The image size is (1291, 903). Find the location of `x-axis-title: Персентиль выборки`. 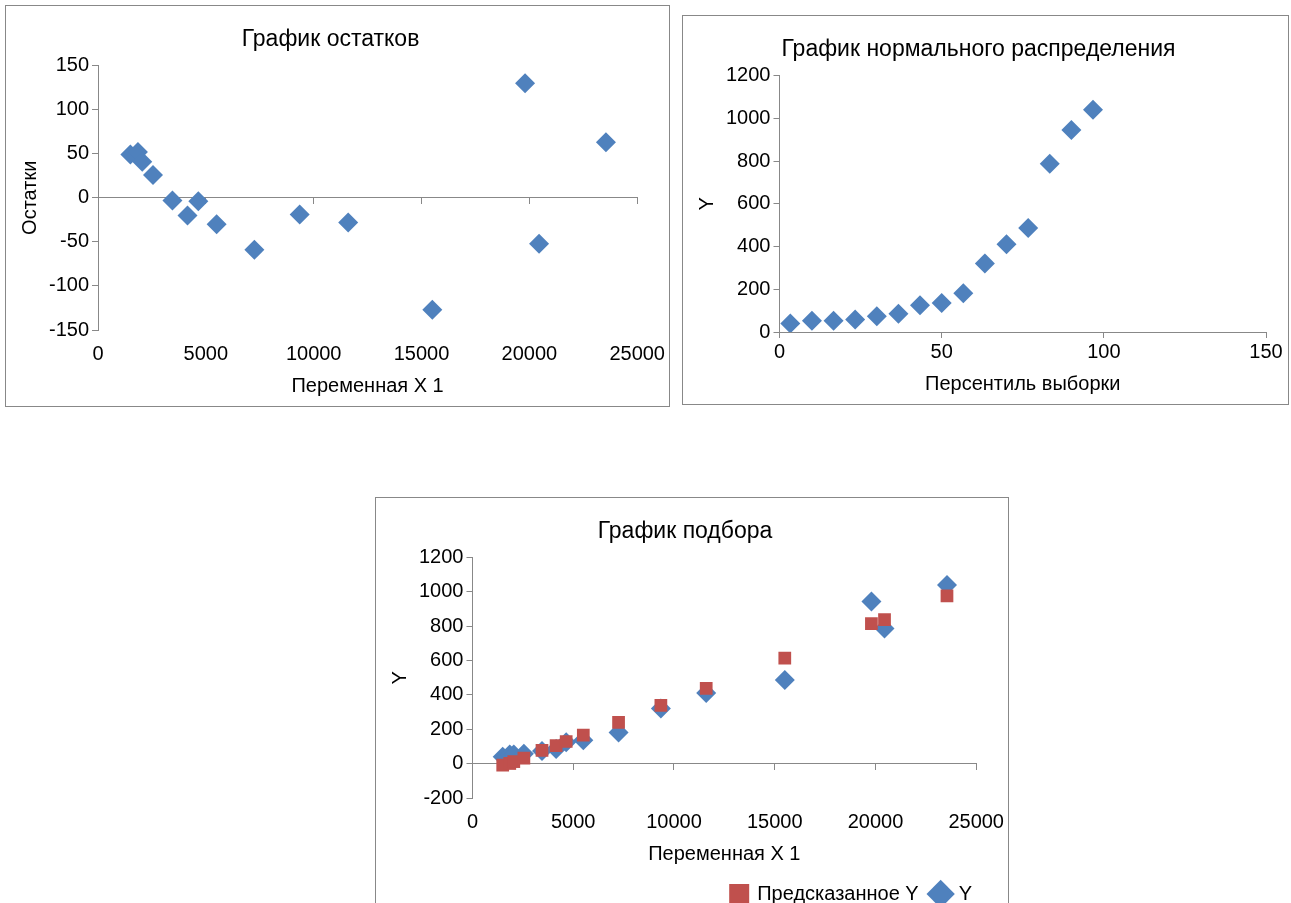

x-axis-title: Персентиль выборки is located at coordinates (1023, 382).